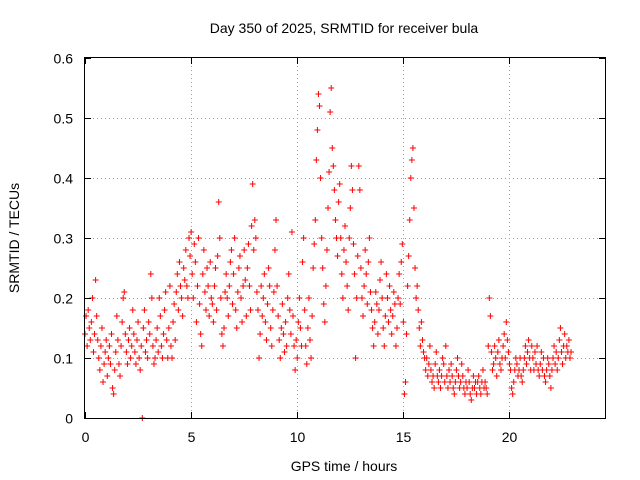 The image size is (640, 480). What do you see at coordinates (69, 419) in the screenshot?
I see `y-tick-label: 0` at bounding box center [69, 419].